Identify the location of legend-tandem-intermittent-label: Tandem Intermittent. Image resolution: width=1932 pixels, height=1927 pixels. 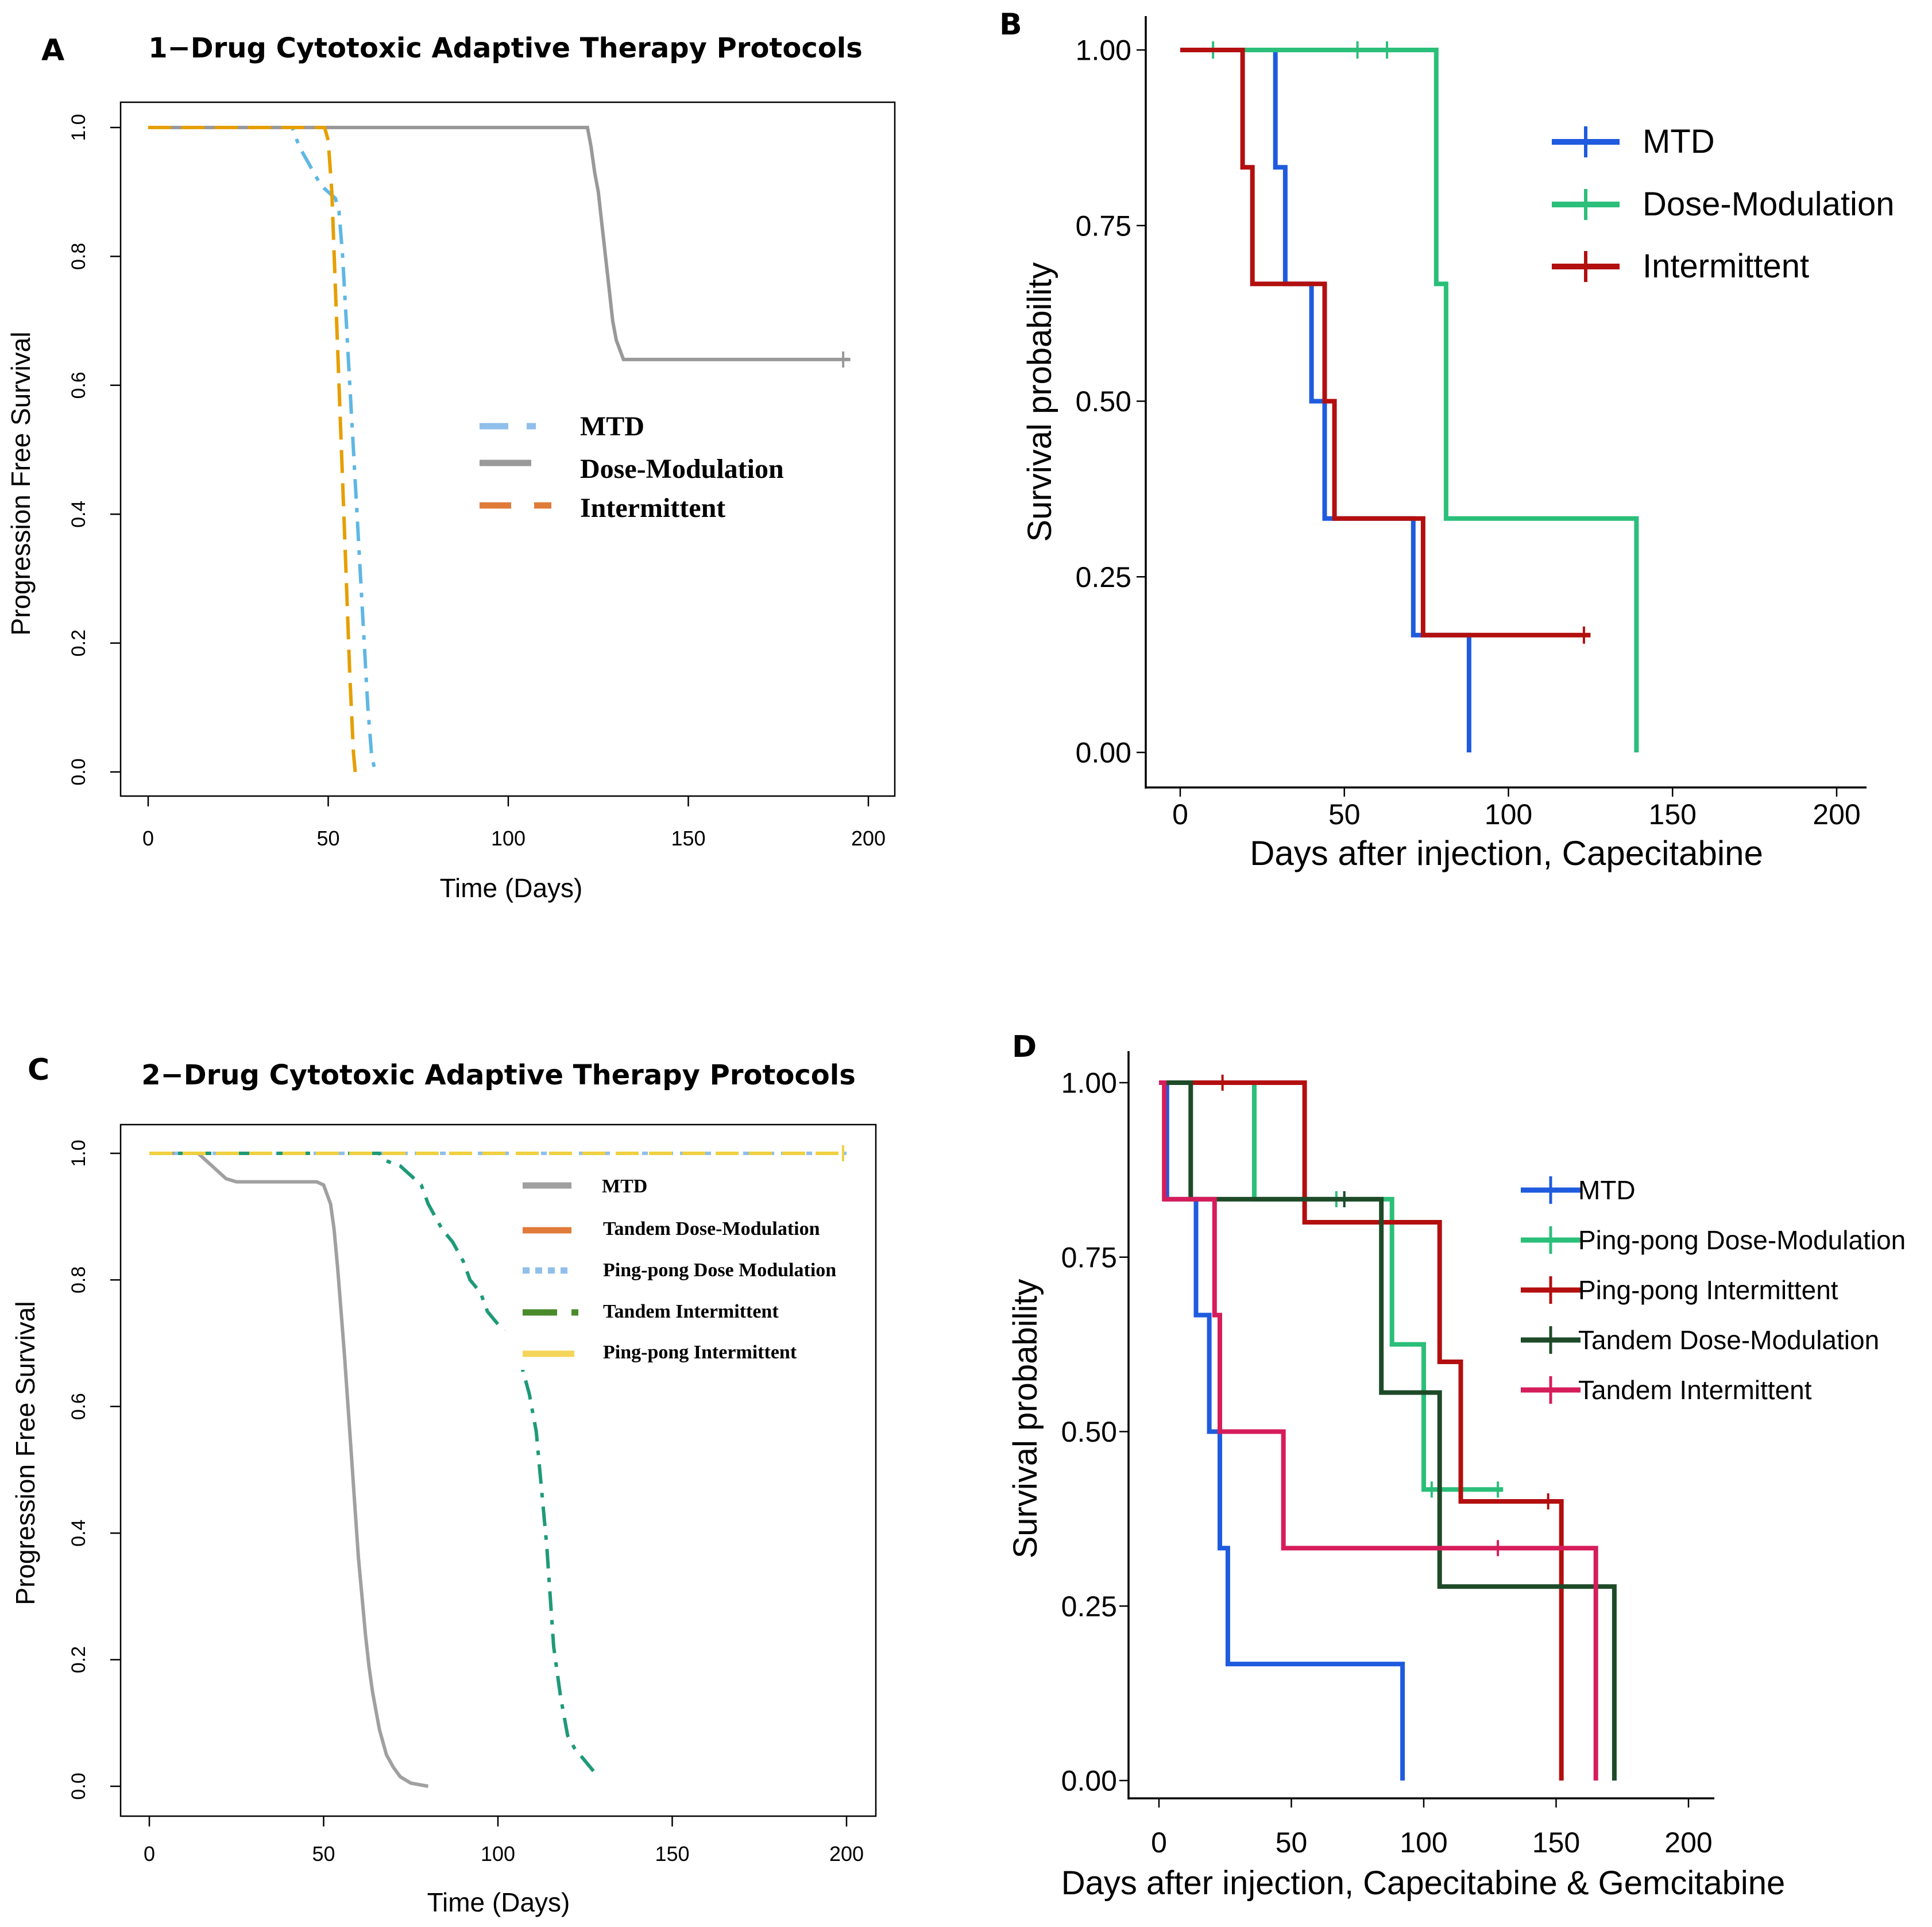
(1695, 1390).